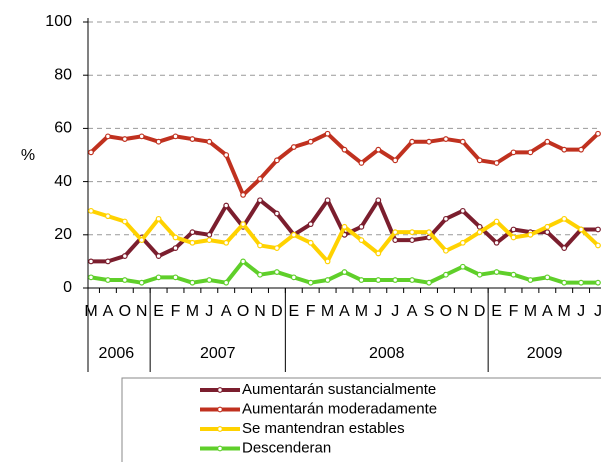 The image size is (601, 462). Describe the element at coordinates (125, 311) in the screenshot. I see `x-tick-label: O` at that location.